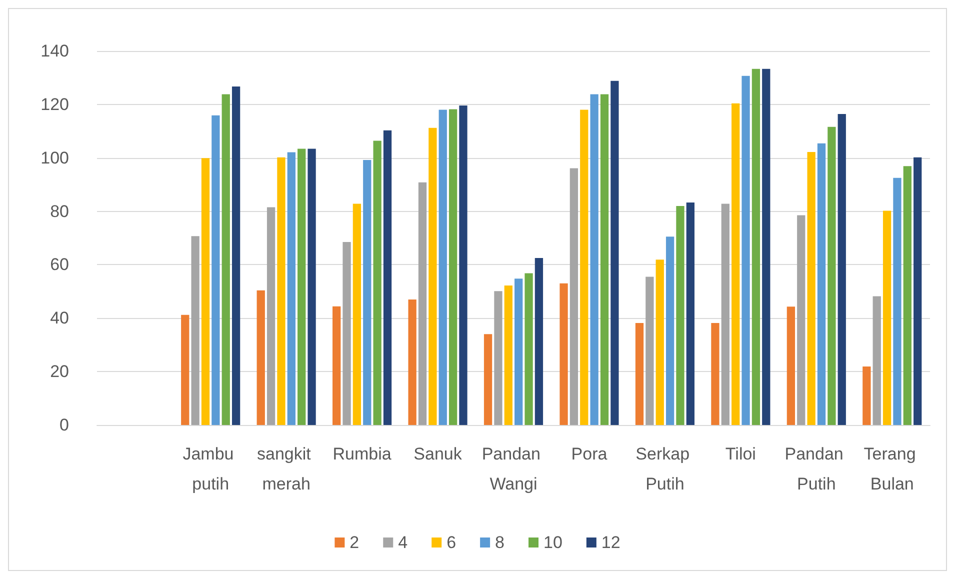  What do you see at coordinates (59, 318) in the screenshot?
I see `y-tick-label: 40` at bounding box center [59, 318].